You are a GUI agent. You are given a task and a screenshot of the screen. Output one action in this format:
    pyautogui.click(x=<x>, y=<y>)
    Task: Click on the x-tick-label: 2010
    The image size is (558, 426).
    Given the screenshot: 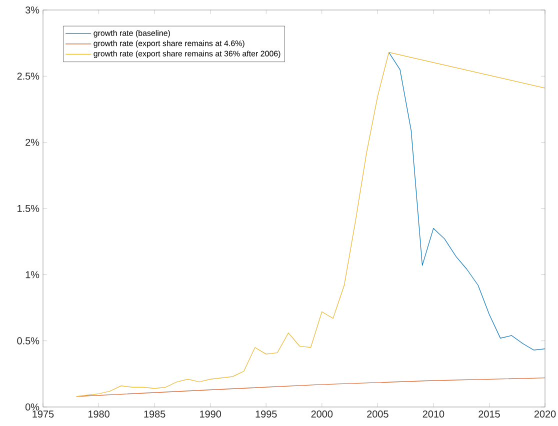 What is the action you would take?
    pyautogui.click(x=433, y=414)
    